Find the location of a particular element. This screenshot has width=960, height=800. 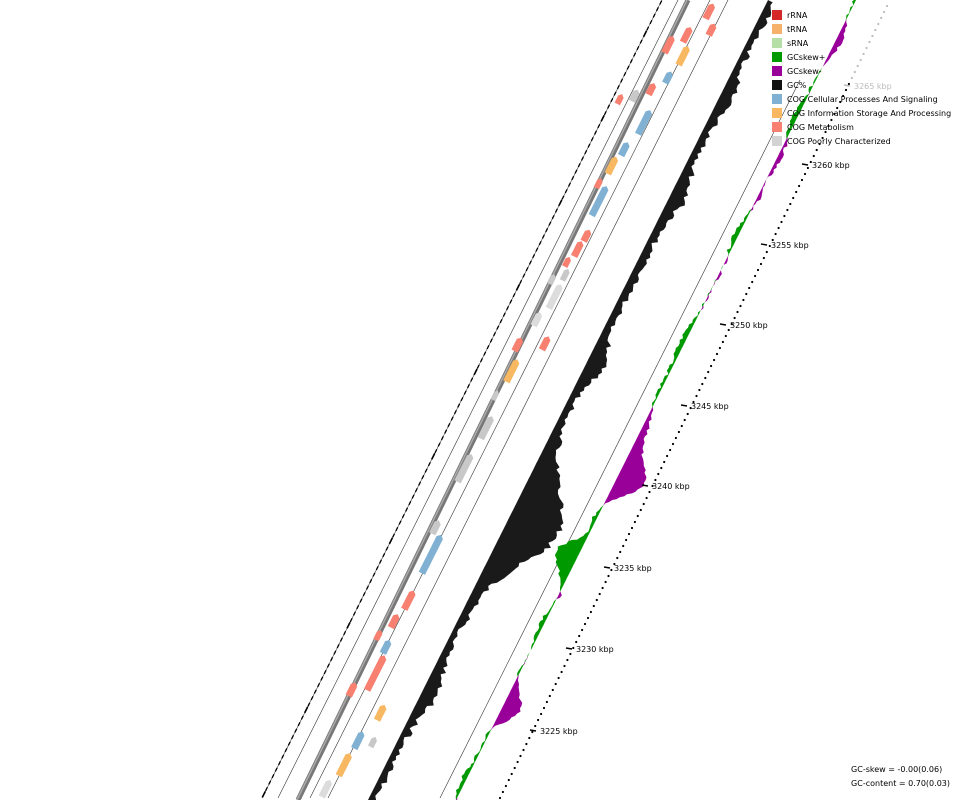

scale-label: 3265 kbp is located at coordinates (873, 86).